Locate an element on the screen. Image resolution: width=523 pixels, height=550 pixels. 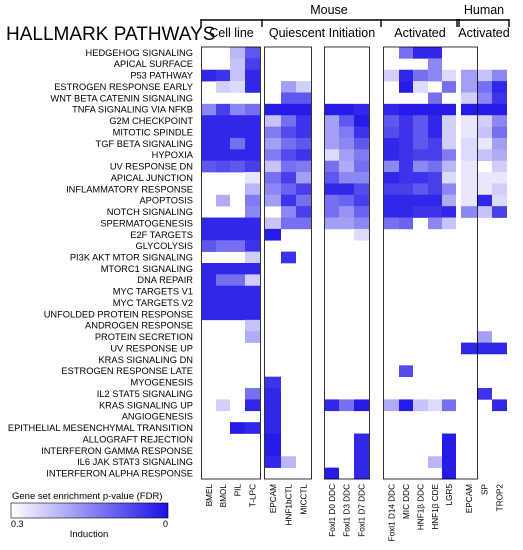
row-label: P53 PATHWAY is located at coordinates (161, 76).